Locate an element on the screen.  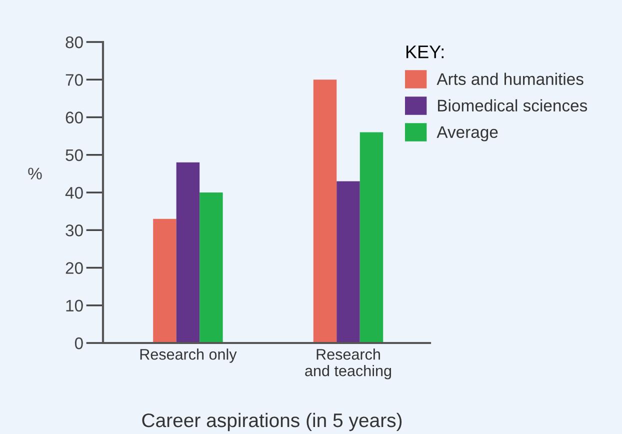
y-tick-label: 40 is located at coordinates (74, 192).